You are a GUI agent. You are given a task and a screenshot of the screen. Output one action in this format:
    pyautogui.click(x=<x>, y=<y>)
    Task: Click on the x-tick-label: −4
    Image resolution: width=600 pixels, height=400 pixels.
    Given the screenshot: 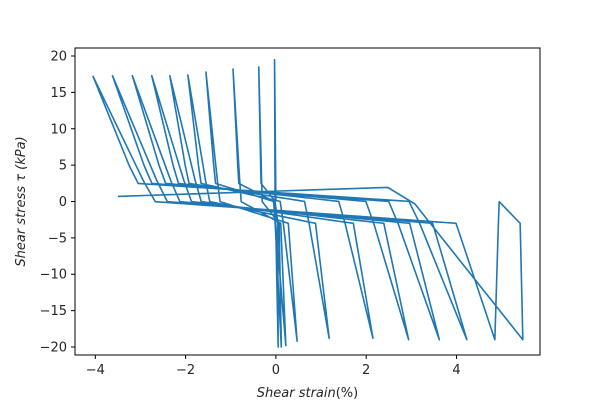 What is the action you would take?
    pyautogui.click(x=95, y=370)
    